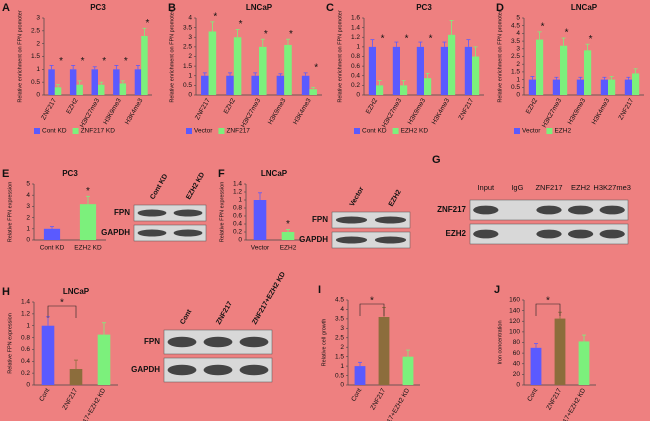  I want to click on chart-title: PC3, so click(70, 173).